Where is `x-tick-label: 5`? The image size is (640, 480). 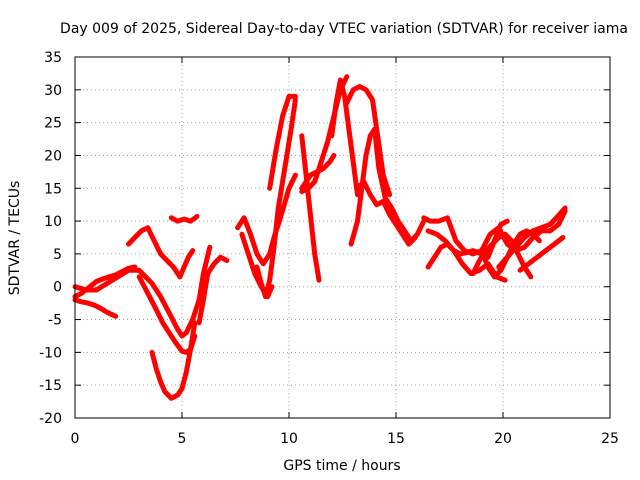 x-tick-label: 5 is located at coordinates (182, 439).